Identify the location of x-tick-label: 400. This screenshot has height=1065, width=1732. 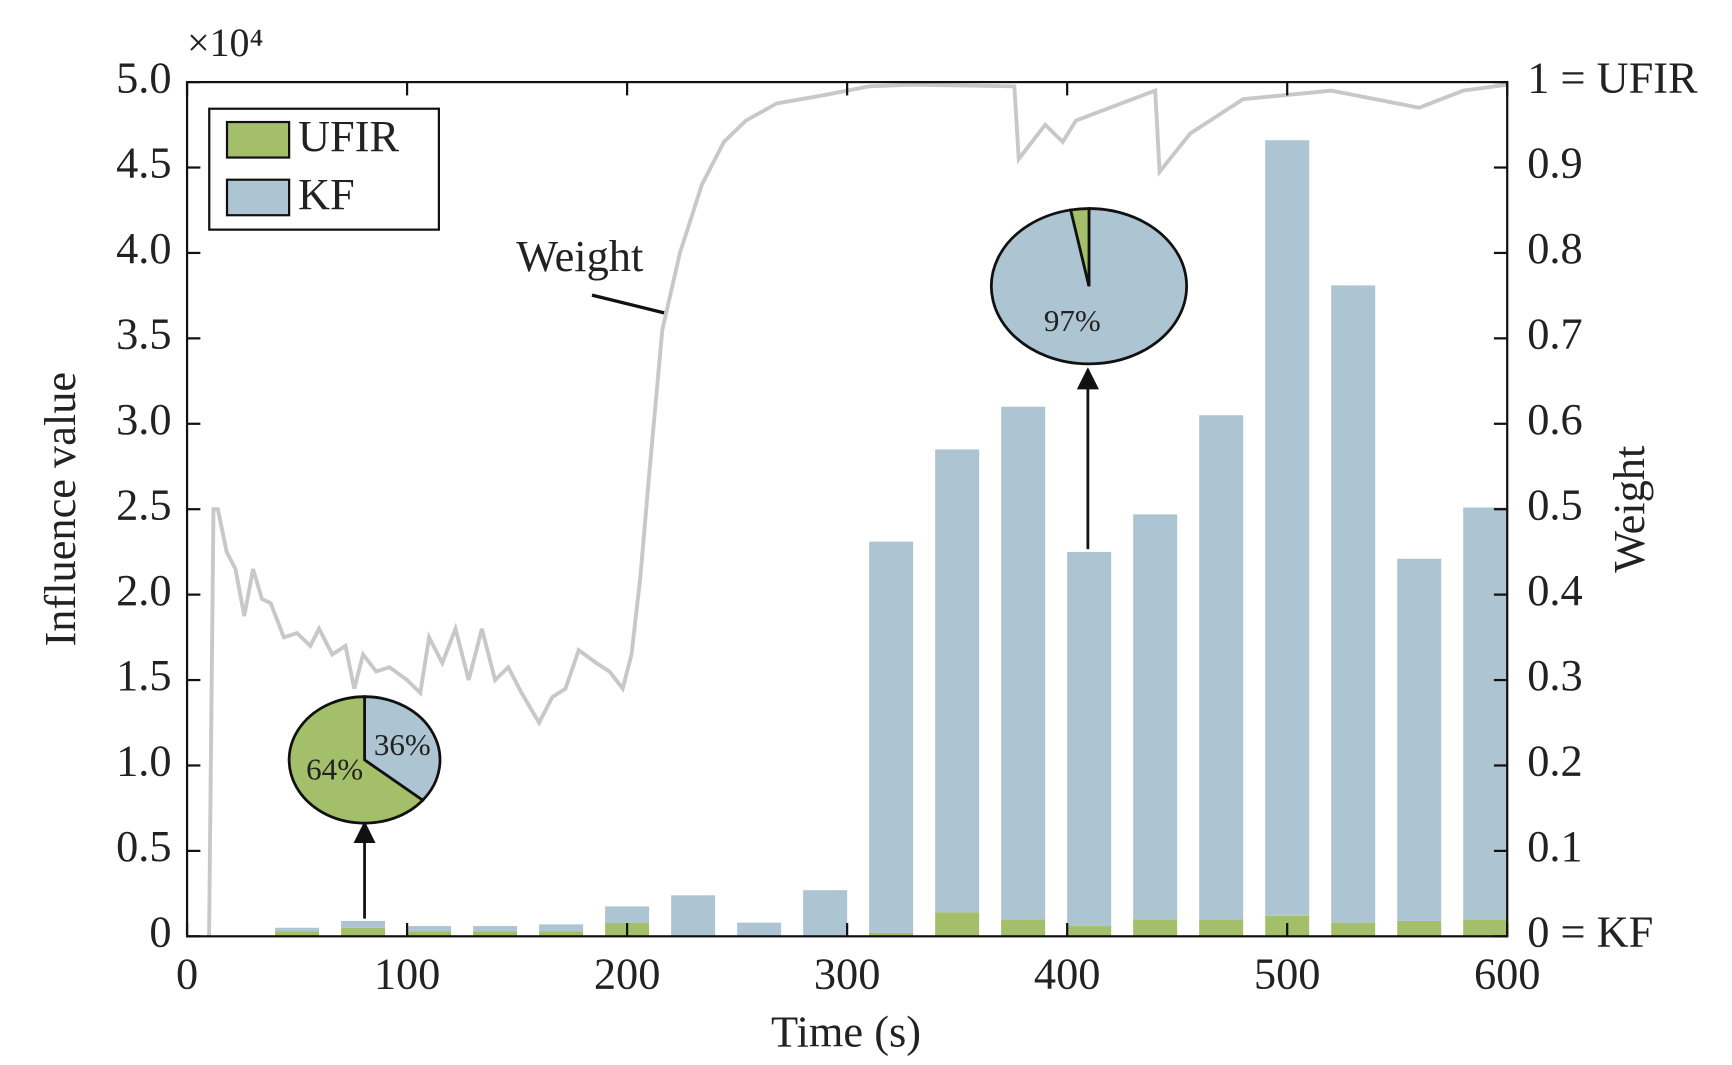
(1067, 974).